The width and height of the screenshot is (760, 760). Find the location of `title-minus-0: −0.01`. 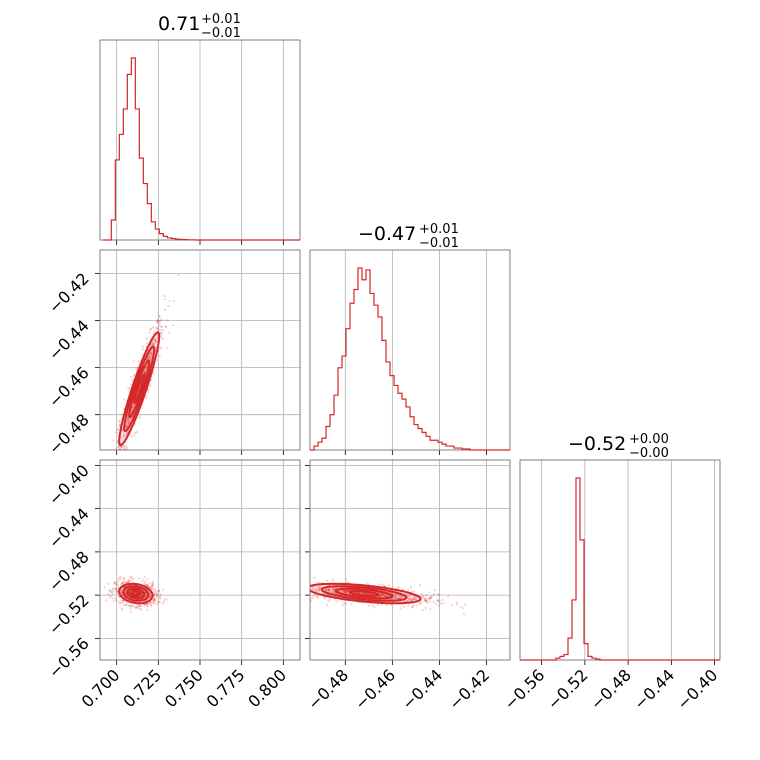

title-minus-0: −0.01 is located at coordinates (221, 33).